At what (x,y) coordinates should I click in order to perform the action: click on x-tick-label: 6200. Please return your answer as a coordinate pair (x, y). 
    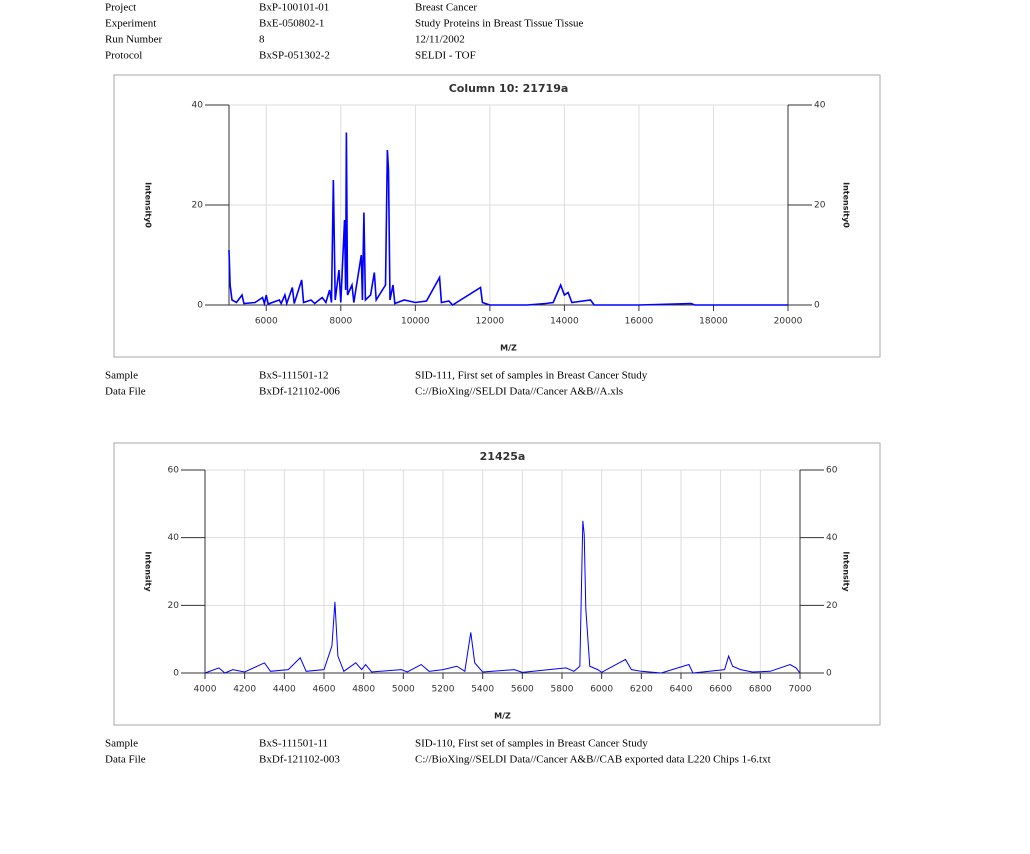
    Looking at the image, I should click on (641, 690).